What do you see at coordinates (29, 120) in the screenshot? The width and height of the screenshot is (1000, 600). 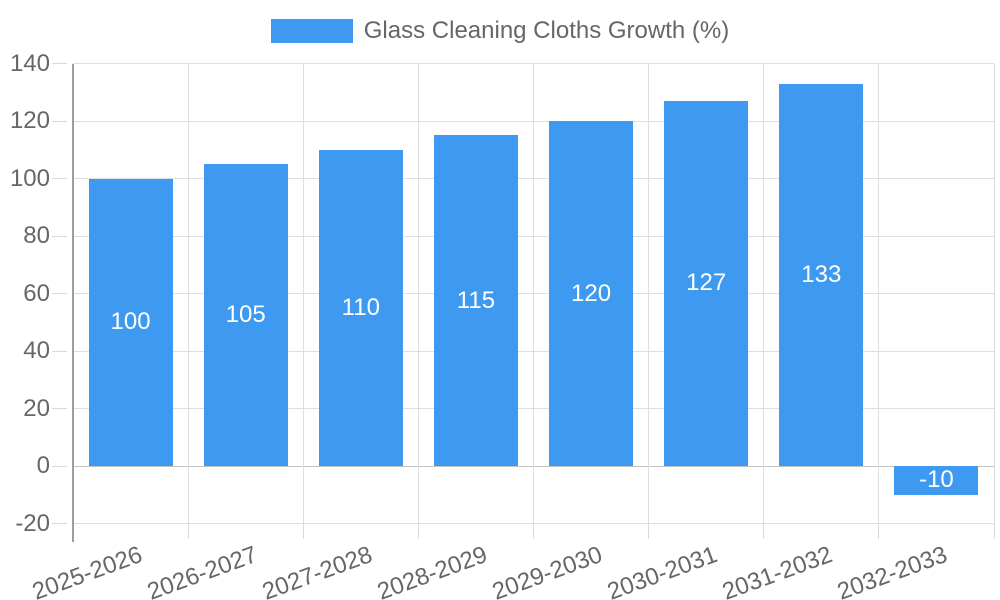 I see `y-axis-label: 120` at bounding box center [29, 120].